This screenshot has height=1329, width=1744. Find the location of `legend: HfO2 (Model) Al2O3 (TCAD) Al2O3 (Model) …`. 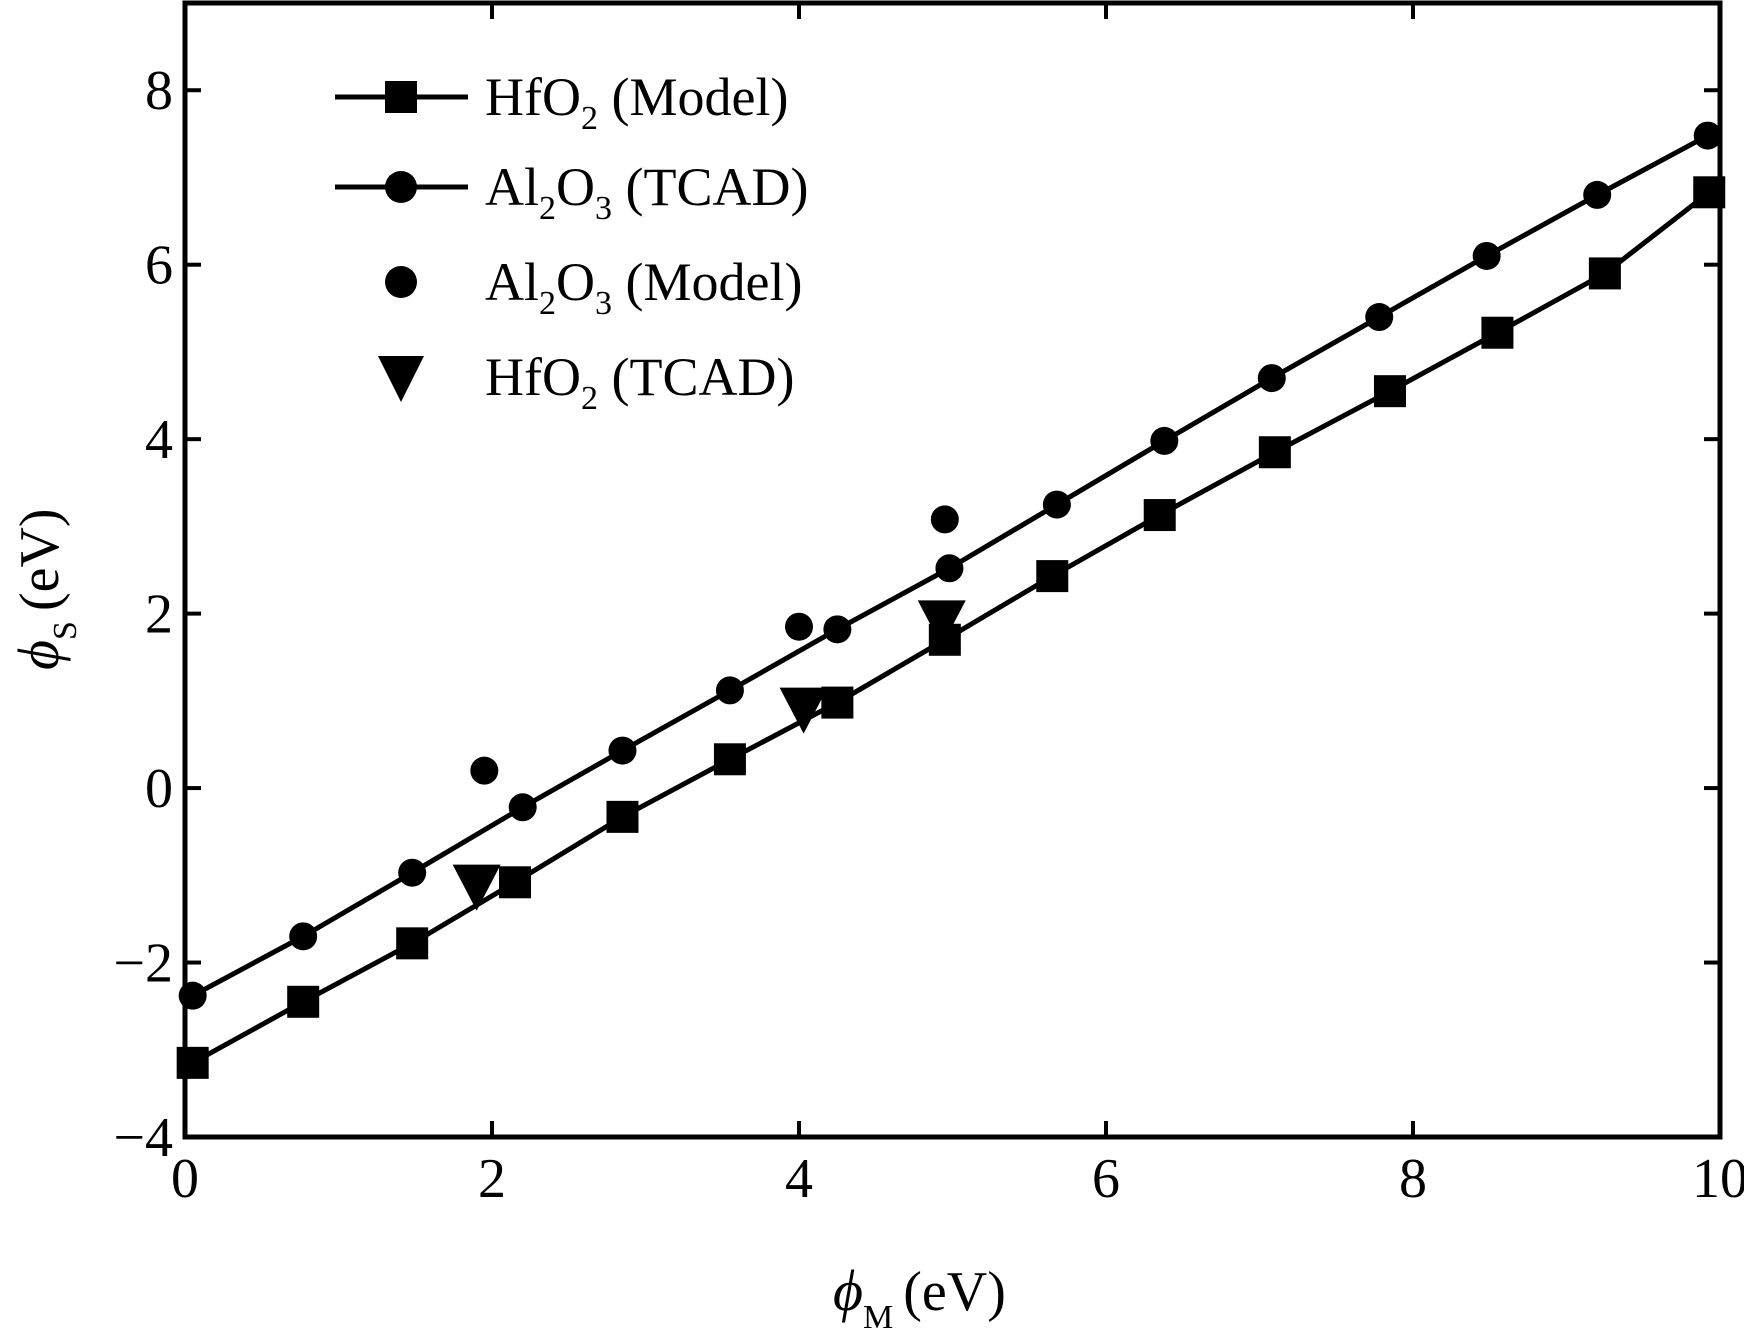

legend: HfO2 (Model) Al2O3 (TCAD) Al2O3 (Model) … is located at coordinates (571, 242).